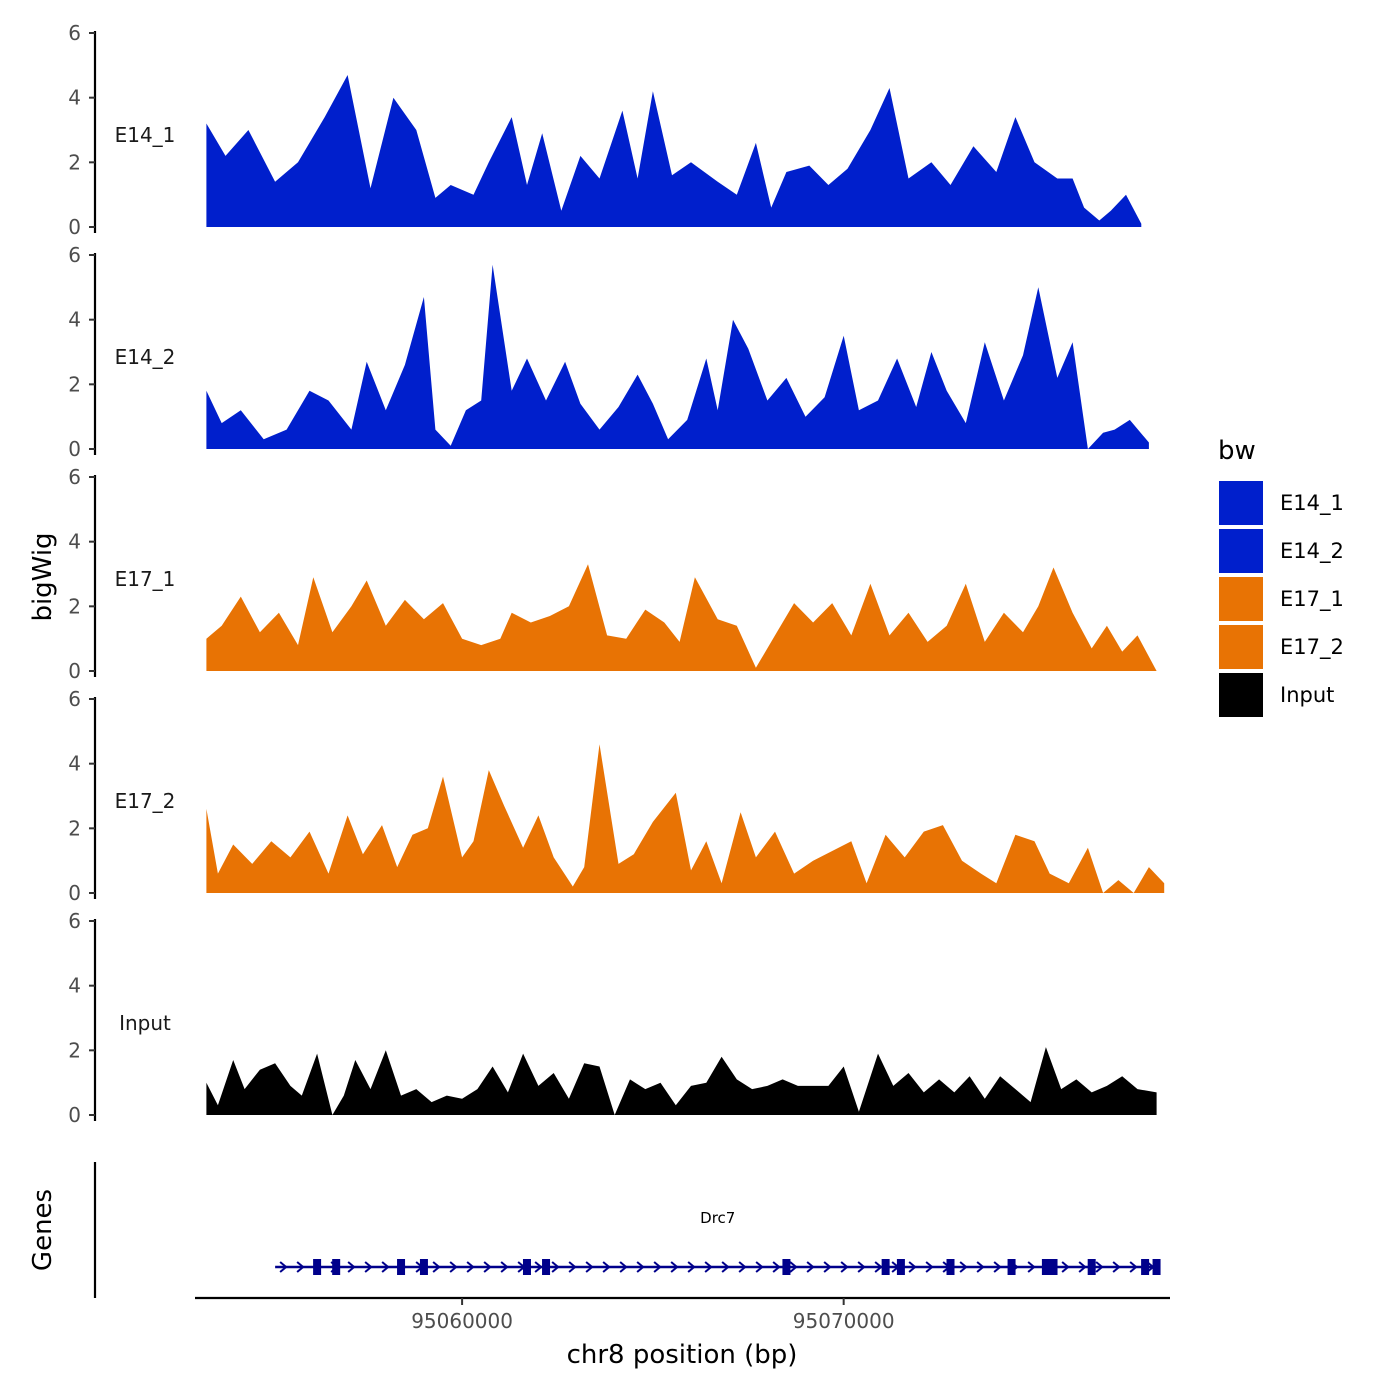 This screenshot has height=1400, width=1400. What do you see at coordinates (145, 579) in the screenshot?
I see `track-label: E17_1` at bounding box center [145, 579].